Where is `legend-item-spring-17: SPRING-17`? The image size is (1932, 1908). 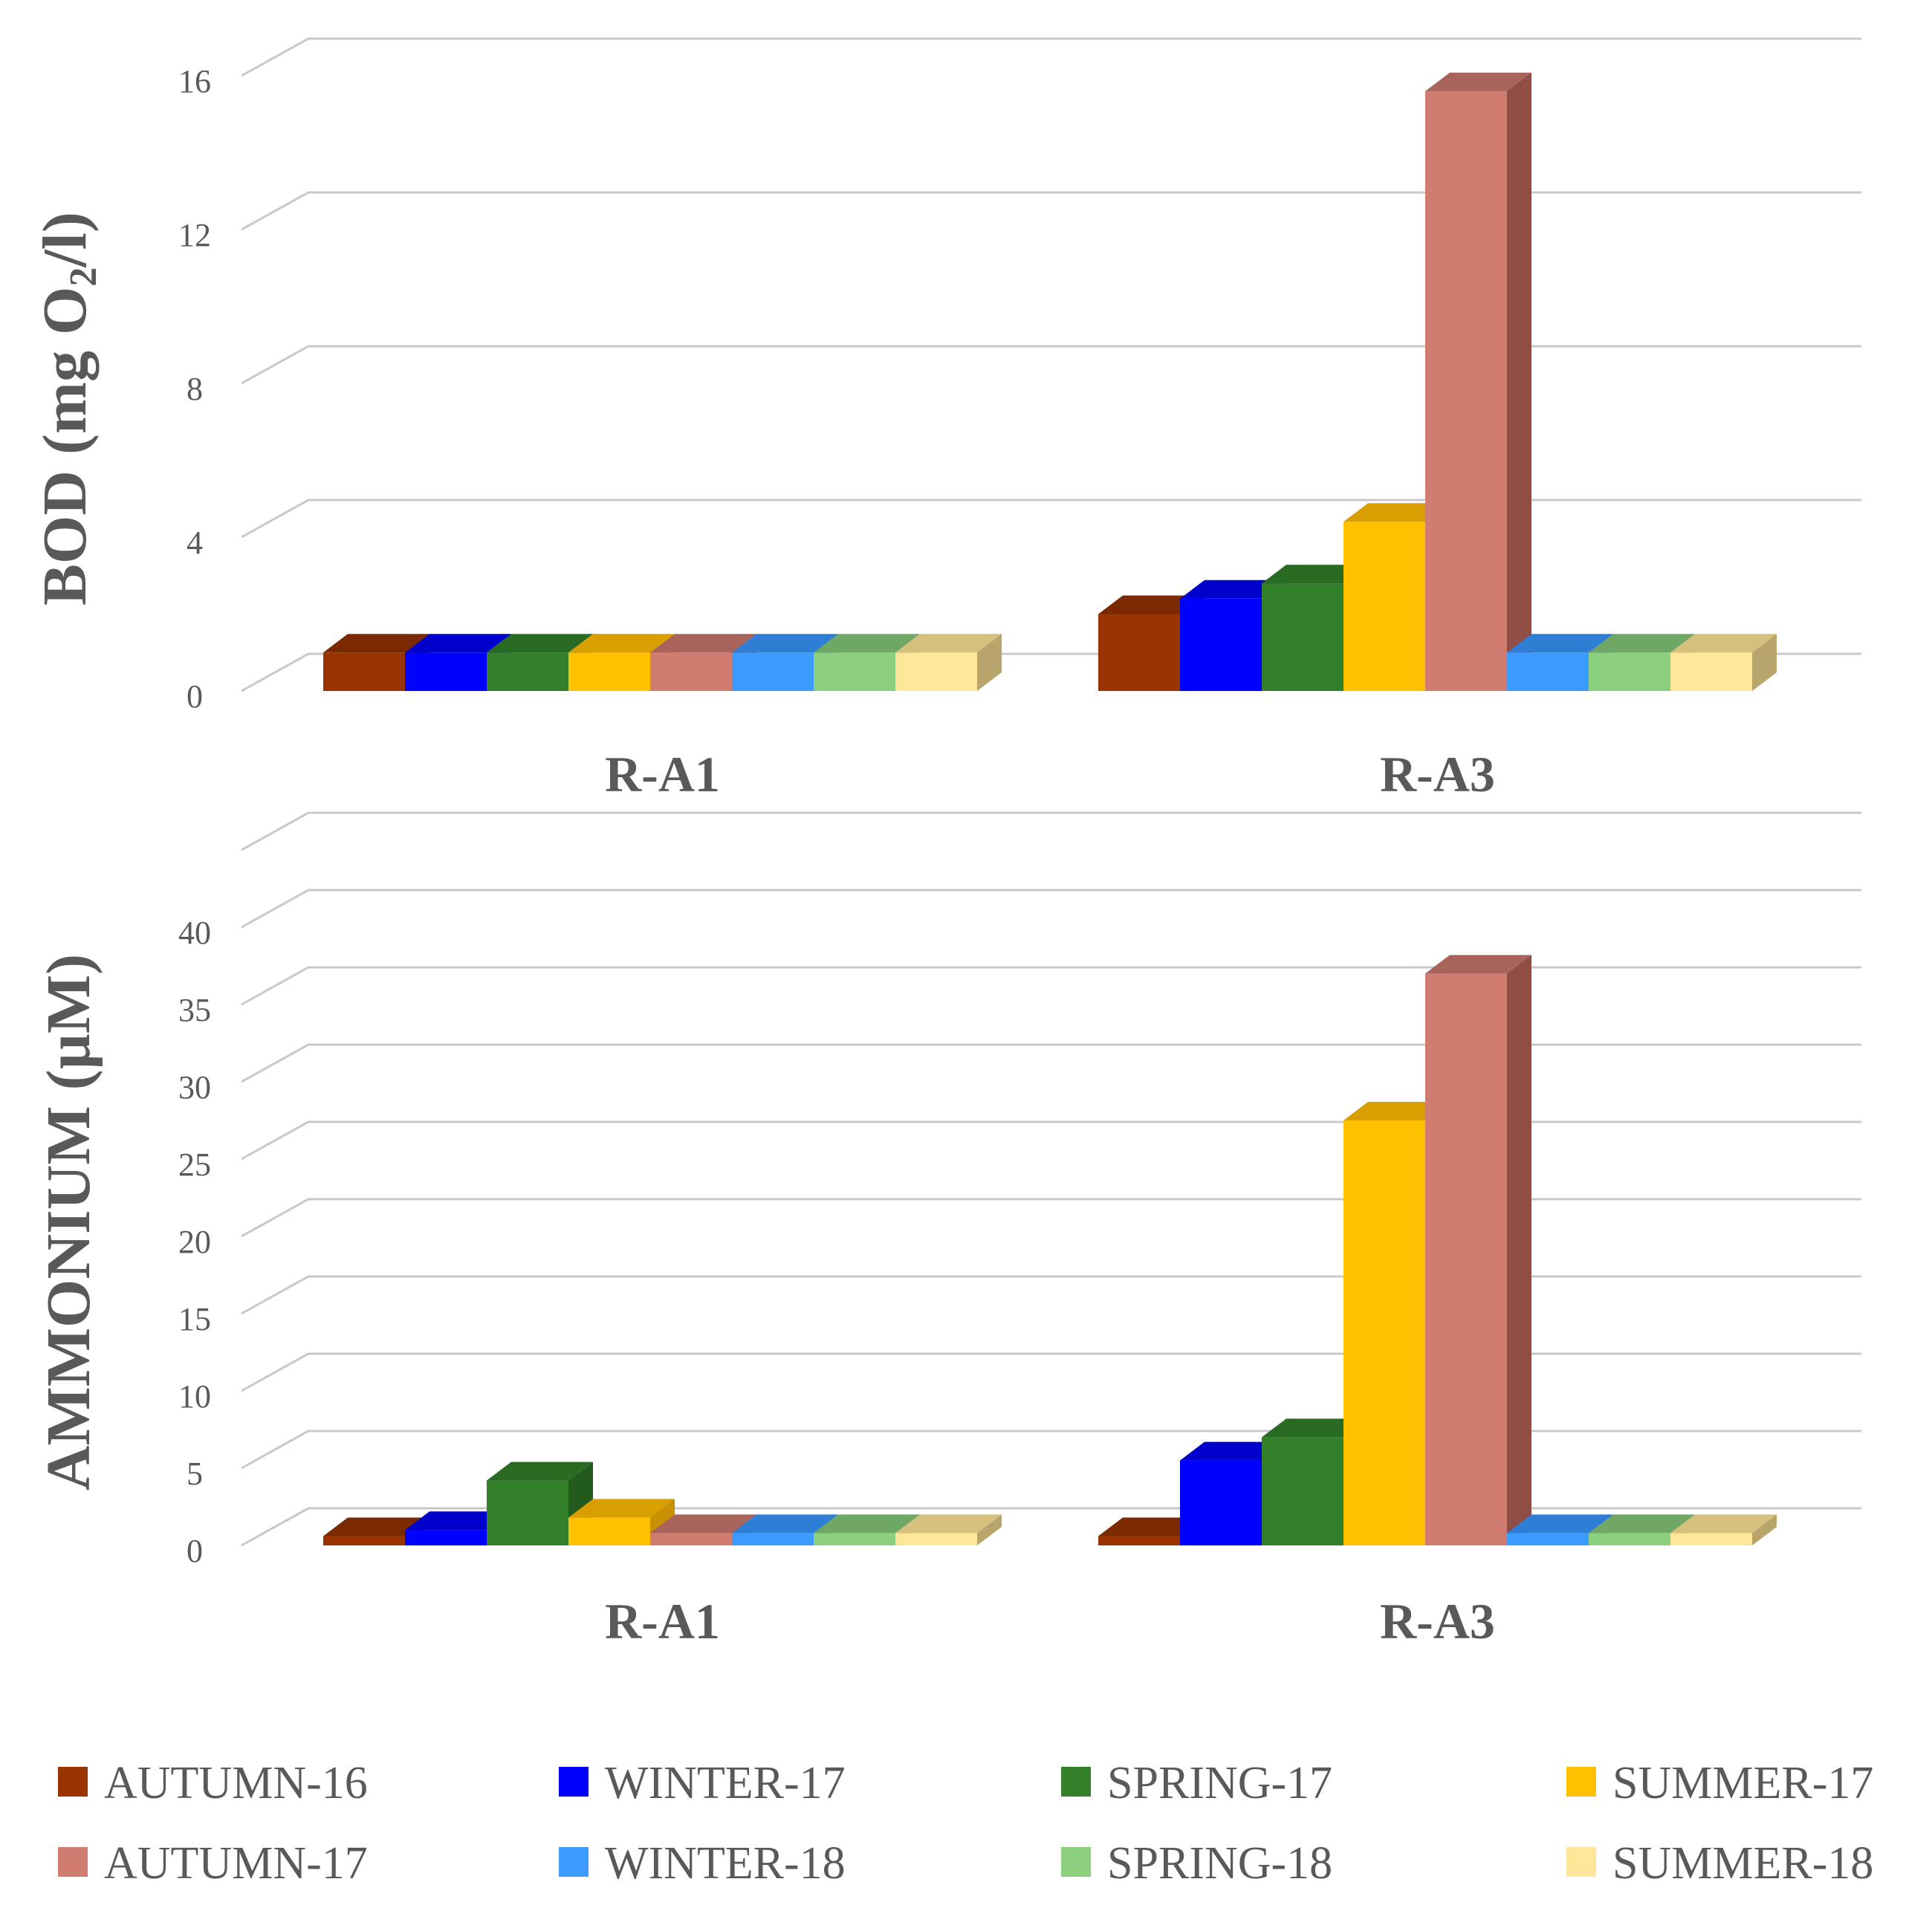
legend-item-spring-17: SPRING-17 is located at coordinates (1196, 1783).